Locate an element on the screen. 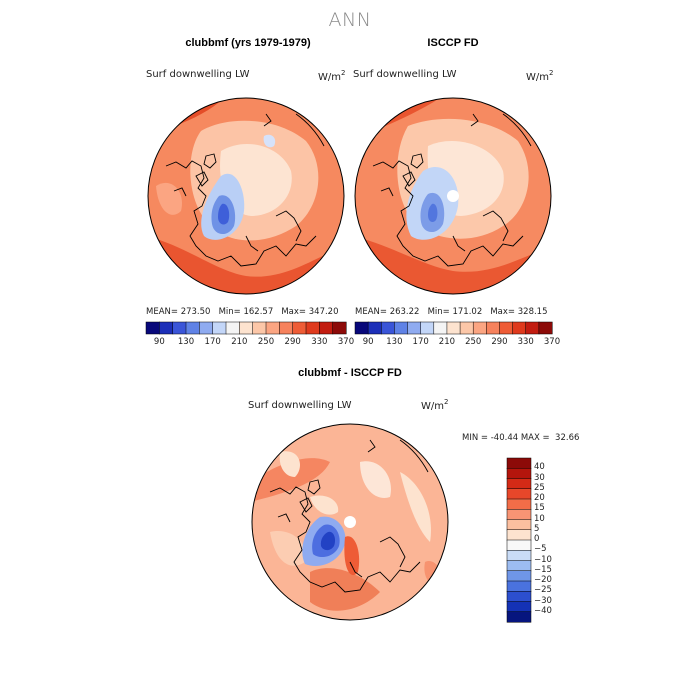 This screenshot has width=700, height=700. panel1-colorbar-tick-label: 290 is located at coordinates (292, 342).